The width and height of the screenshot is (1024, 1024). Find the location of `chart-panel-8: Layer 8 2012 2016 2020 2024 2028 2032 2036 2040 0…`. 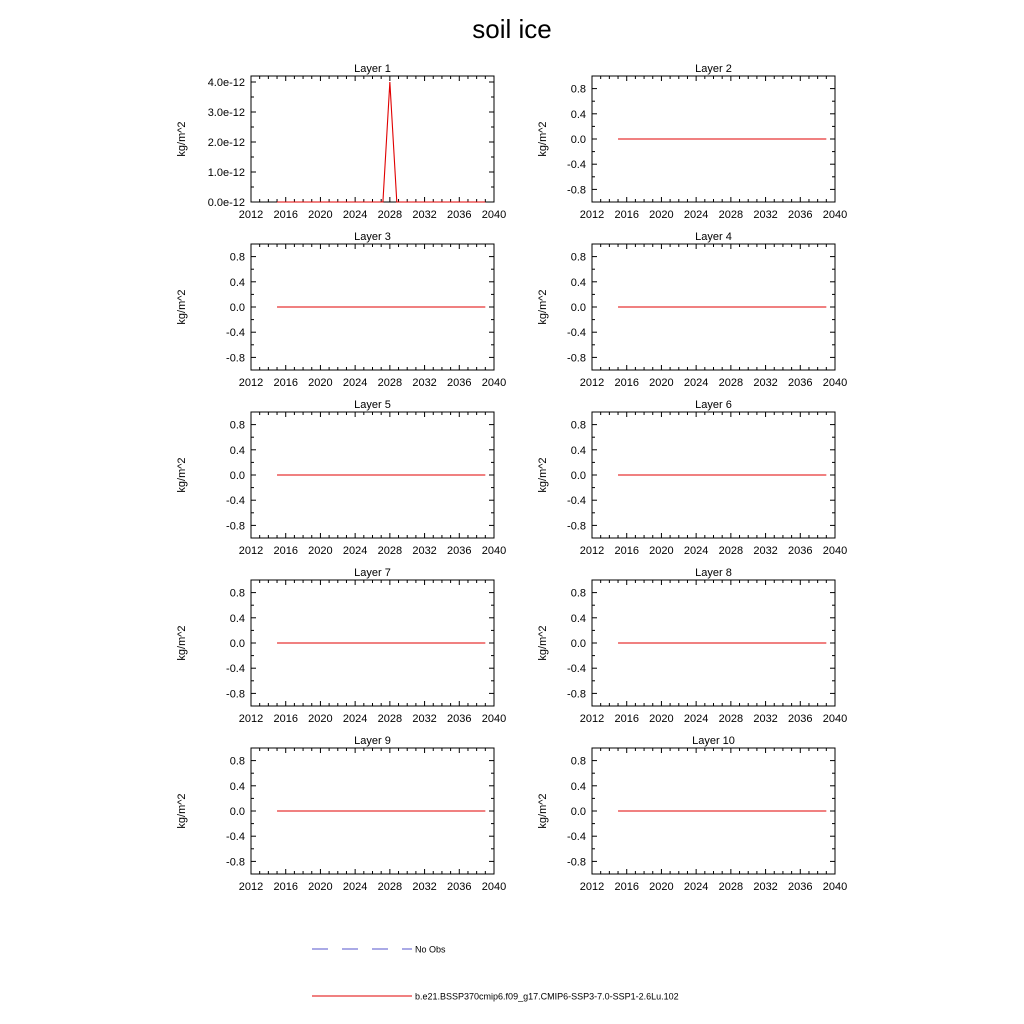

chart-panel-8: Layer 8 2012 2016 2020 2024 2028 2032 2036 2040 0… is located at coordinates (692, 646).